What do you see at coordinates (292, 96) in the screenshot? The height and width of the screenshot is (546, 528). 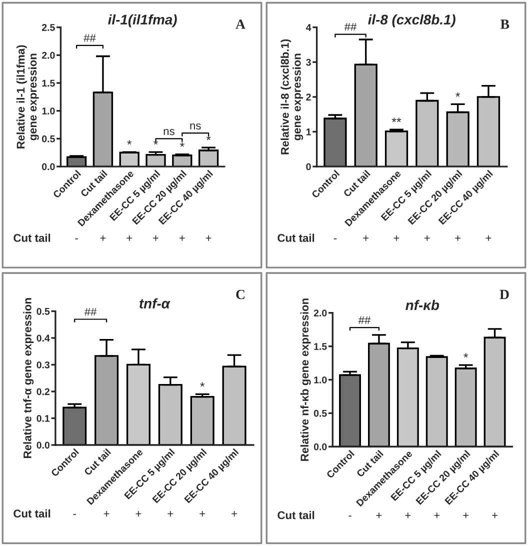 I see `y-axis-title: Relative il-8 (cxcl8b.1) gene expression` at bounding box center [292, 96].